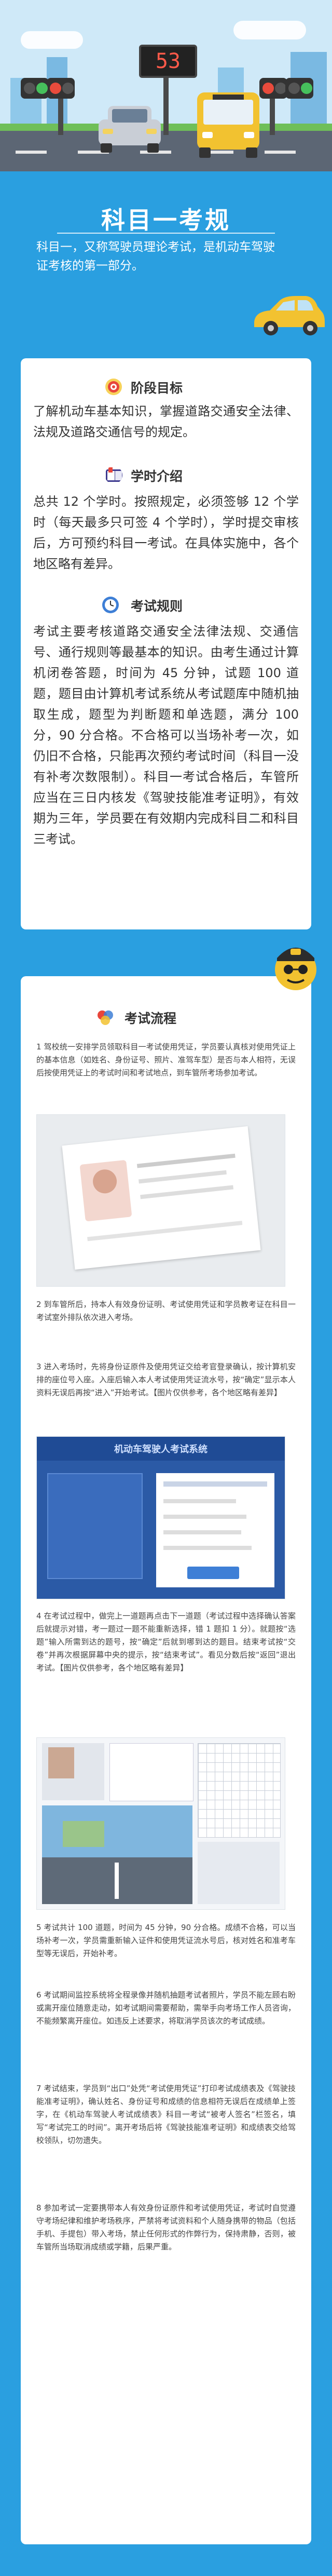  What do you see at coordinates (228, 125) in the screenshot?
I see `bus-icon` at bounding box center [228, 125].